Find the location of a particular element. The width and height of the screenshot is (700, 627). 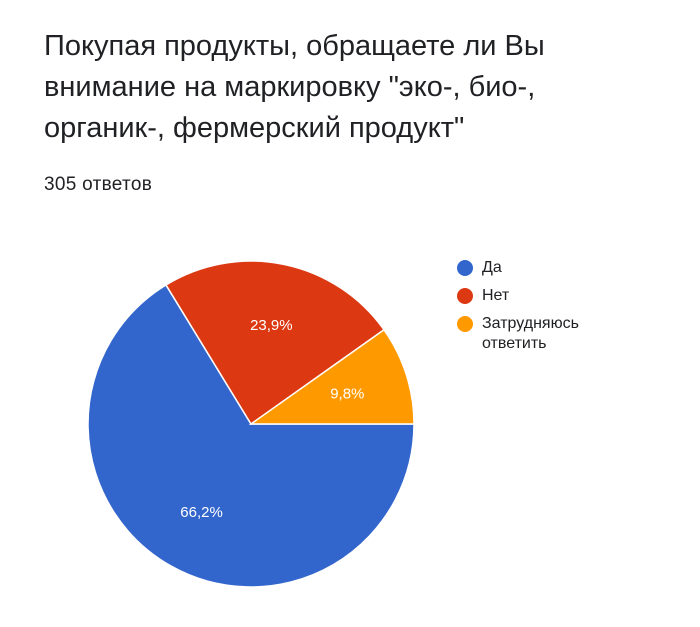

chart-legend: Да Нет Затрудняюсь ответить is located at coordinates (529, 310).